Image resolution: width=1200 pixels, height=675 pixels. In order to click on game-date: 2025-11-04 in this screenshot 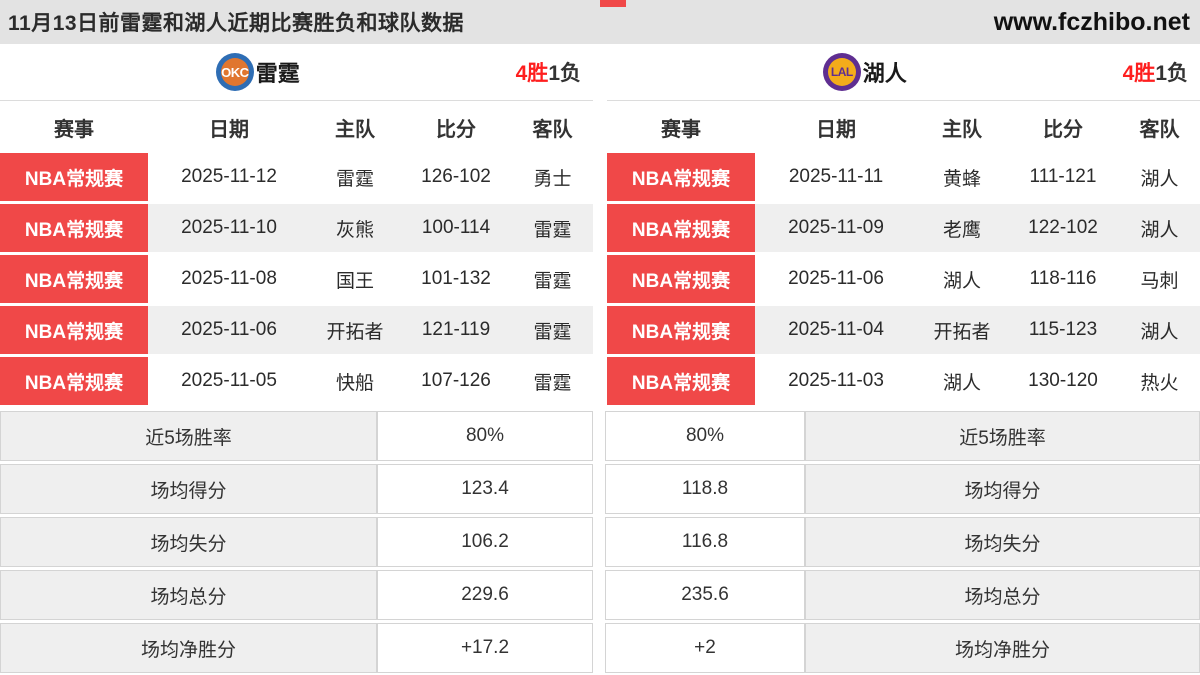, I will do `click(836, 329)`.